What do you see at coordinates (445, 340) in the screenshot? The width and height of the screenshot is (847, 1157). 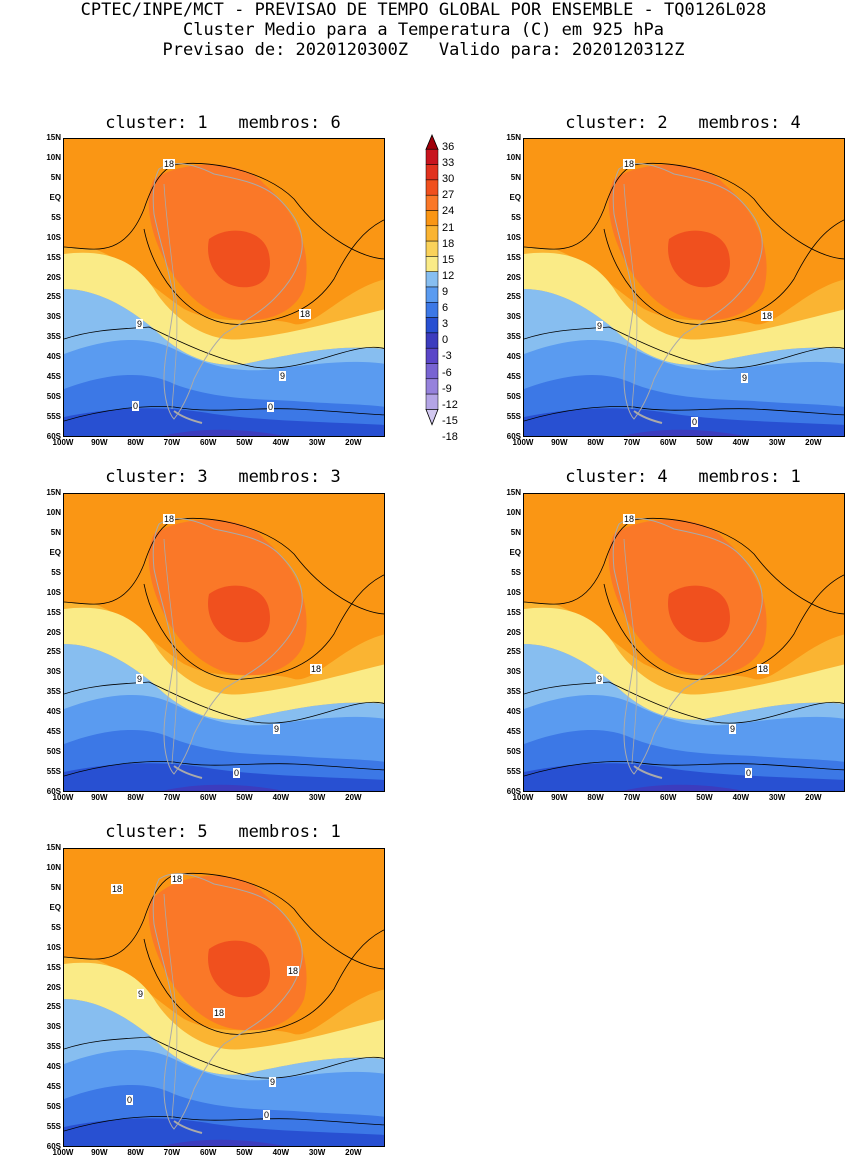 I see `colorbar-label: 0` at bounding box center [445, 340].